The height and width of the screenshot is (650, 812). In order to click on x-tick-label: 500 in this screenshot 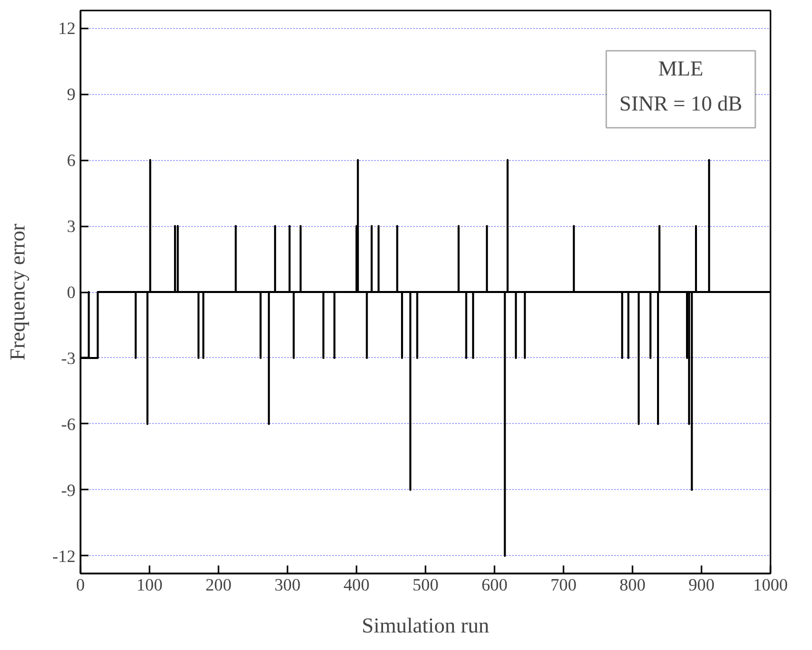, I will do `click(425, 585)`.